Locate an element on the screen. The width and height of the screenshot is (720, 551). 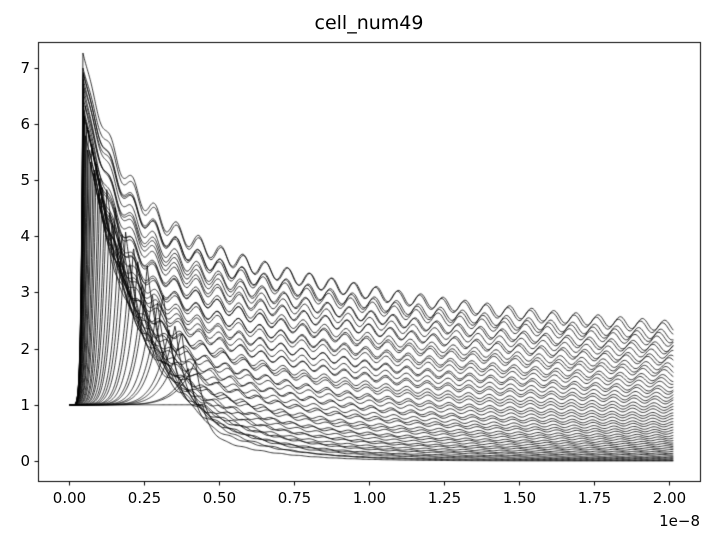
x-tick-label: 1.50 is located at coordinates (519, 498).